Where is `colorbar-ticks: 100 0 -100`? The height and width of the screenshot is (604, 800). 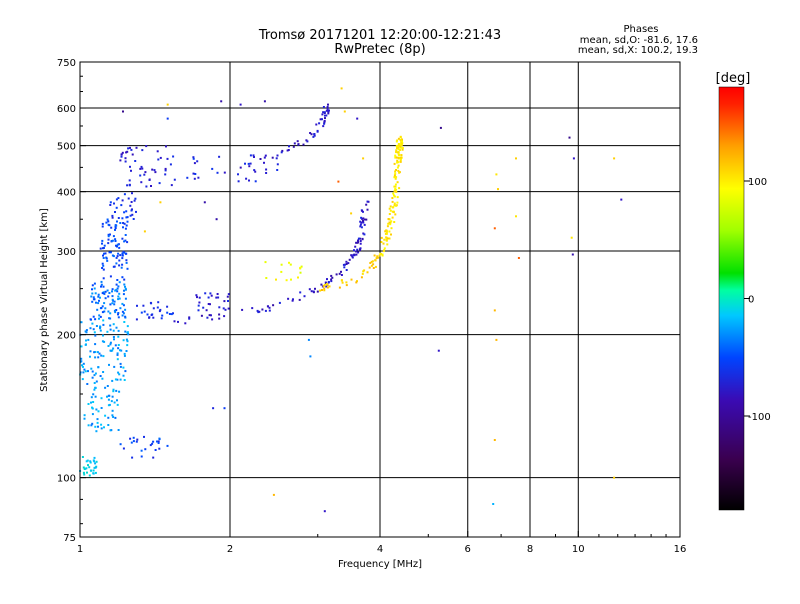 colorbar-ticks: 100 0 -100 is located at coordinates (757, 300).